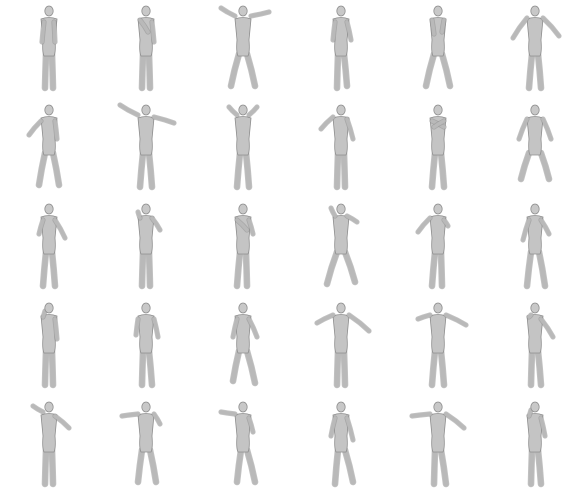 The width and height of the screenshot is (584, 496). Describe the element at coordinates (52, 246) in the screenshot. I see `human-figure-arm-bent-side` at that location.